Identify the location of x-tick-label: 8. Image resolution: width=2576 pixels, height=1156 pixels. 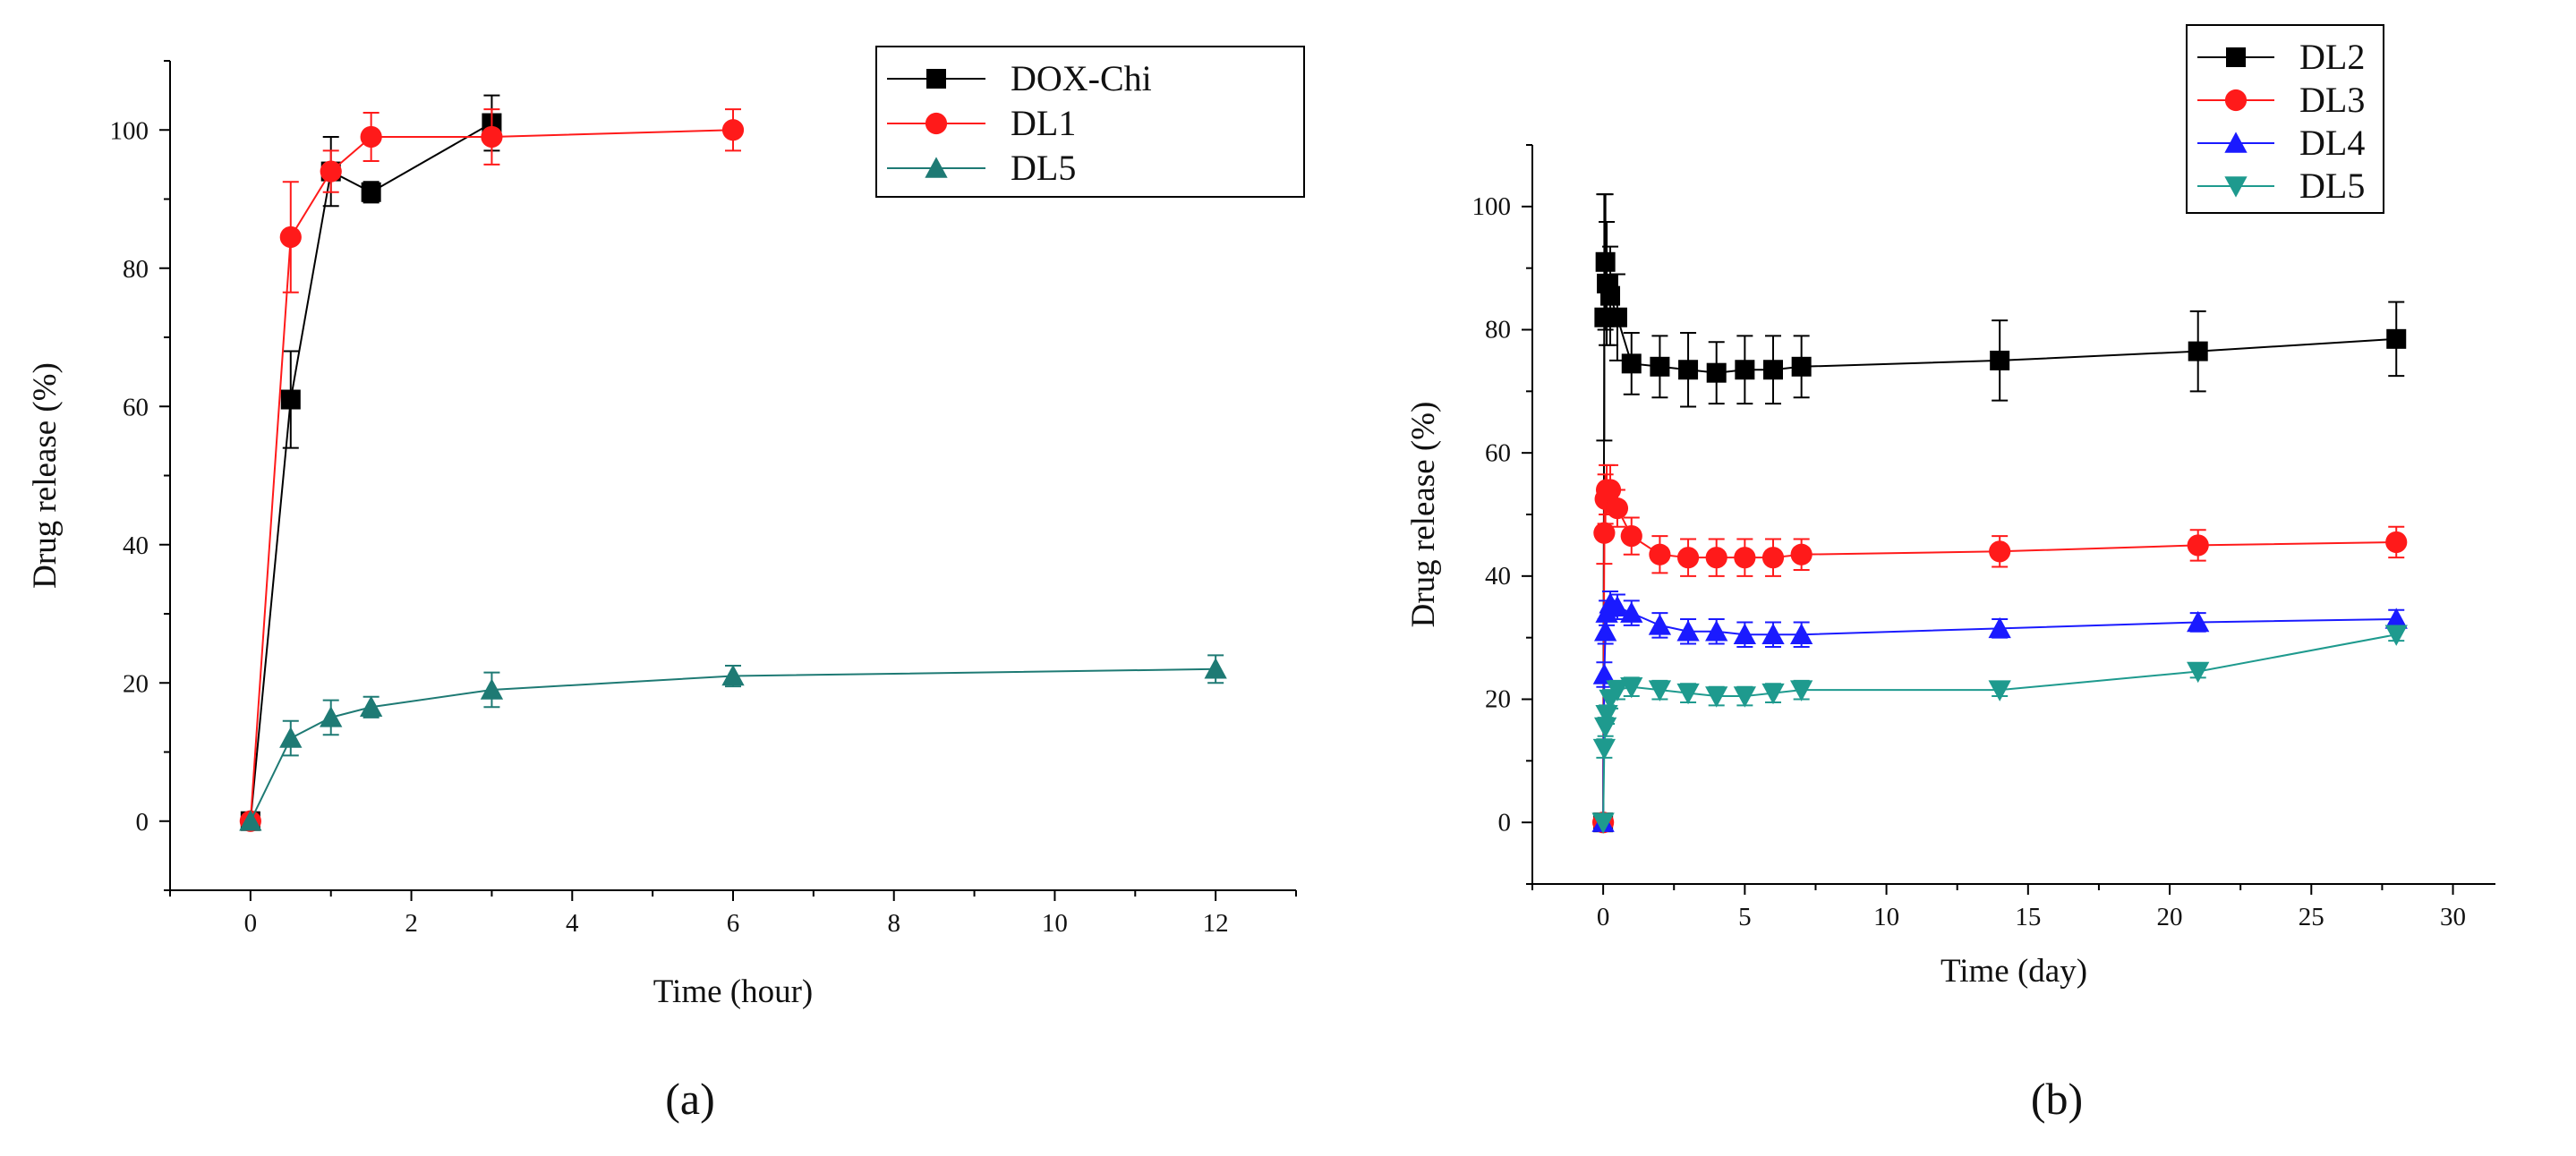
(893, 924).